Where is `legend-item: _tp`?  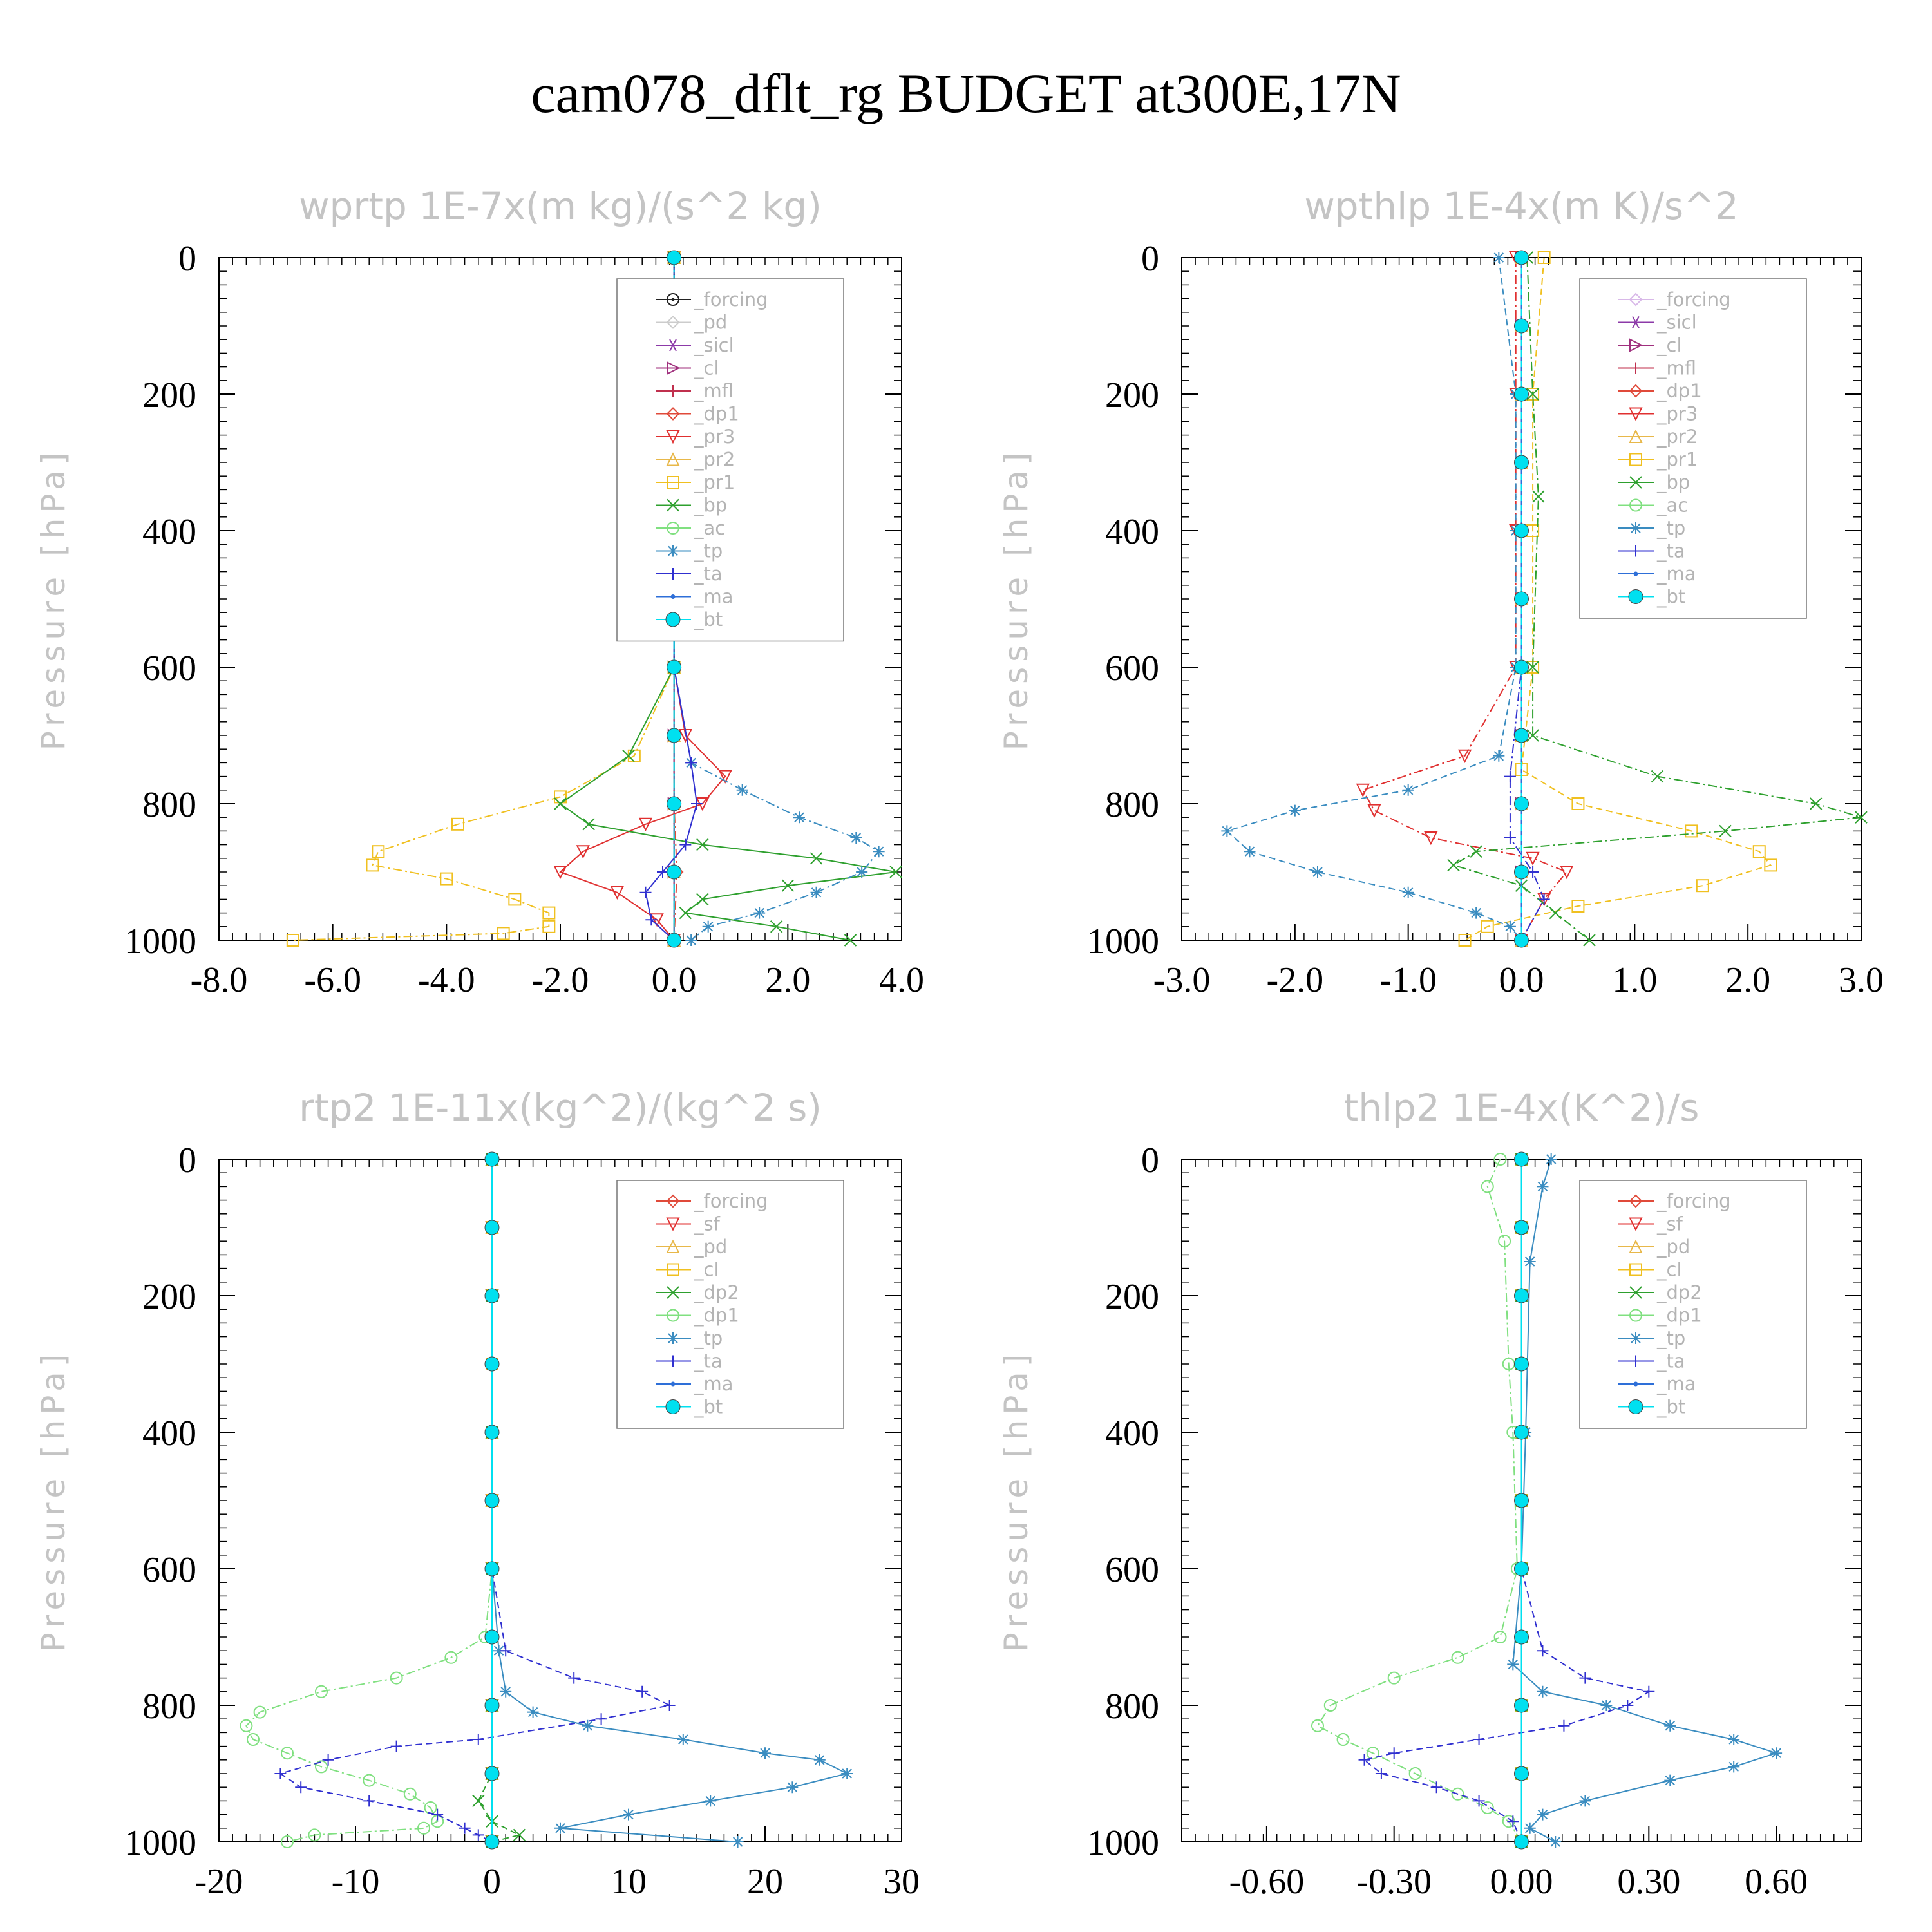
legend-item: _tp is located at coordinates (689, 1338).